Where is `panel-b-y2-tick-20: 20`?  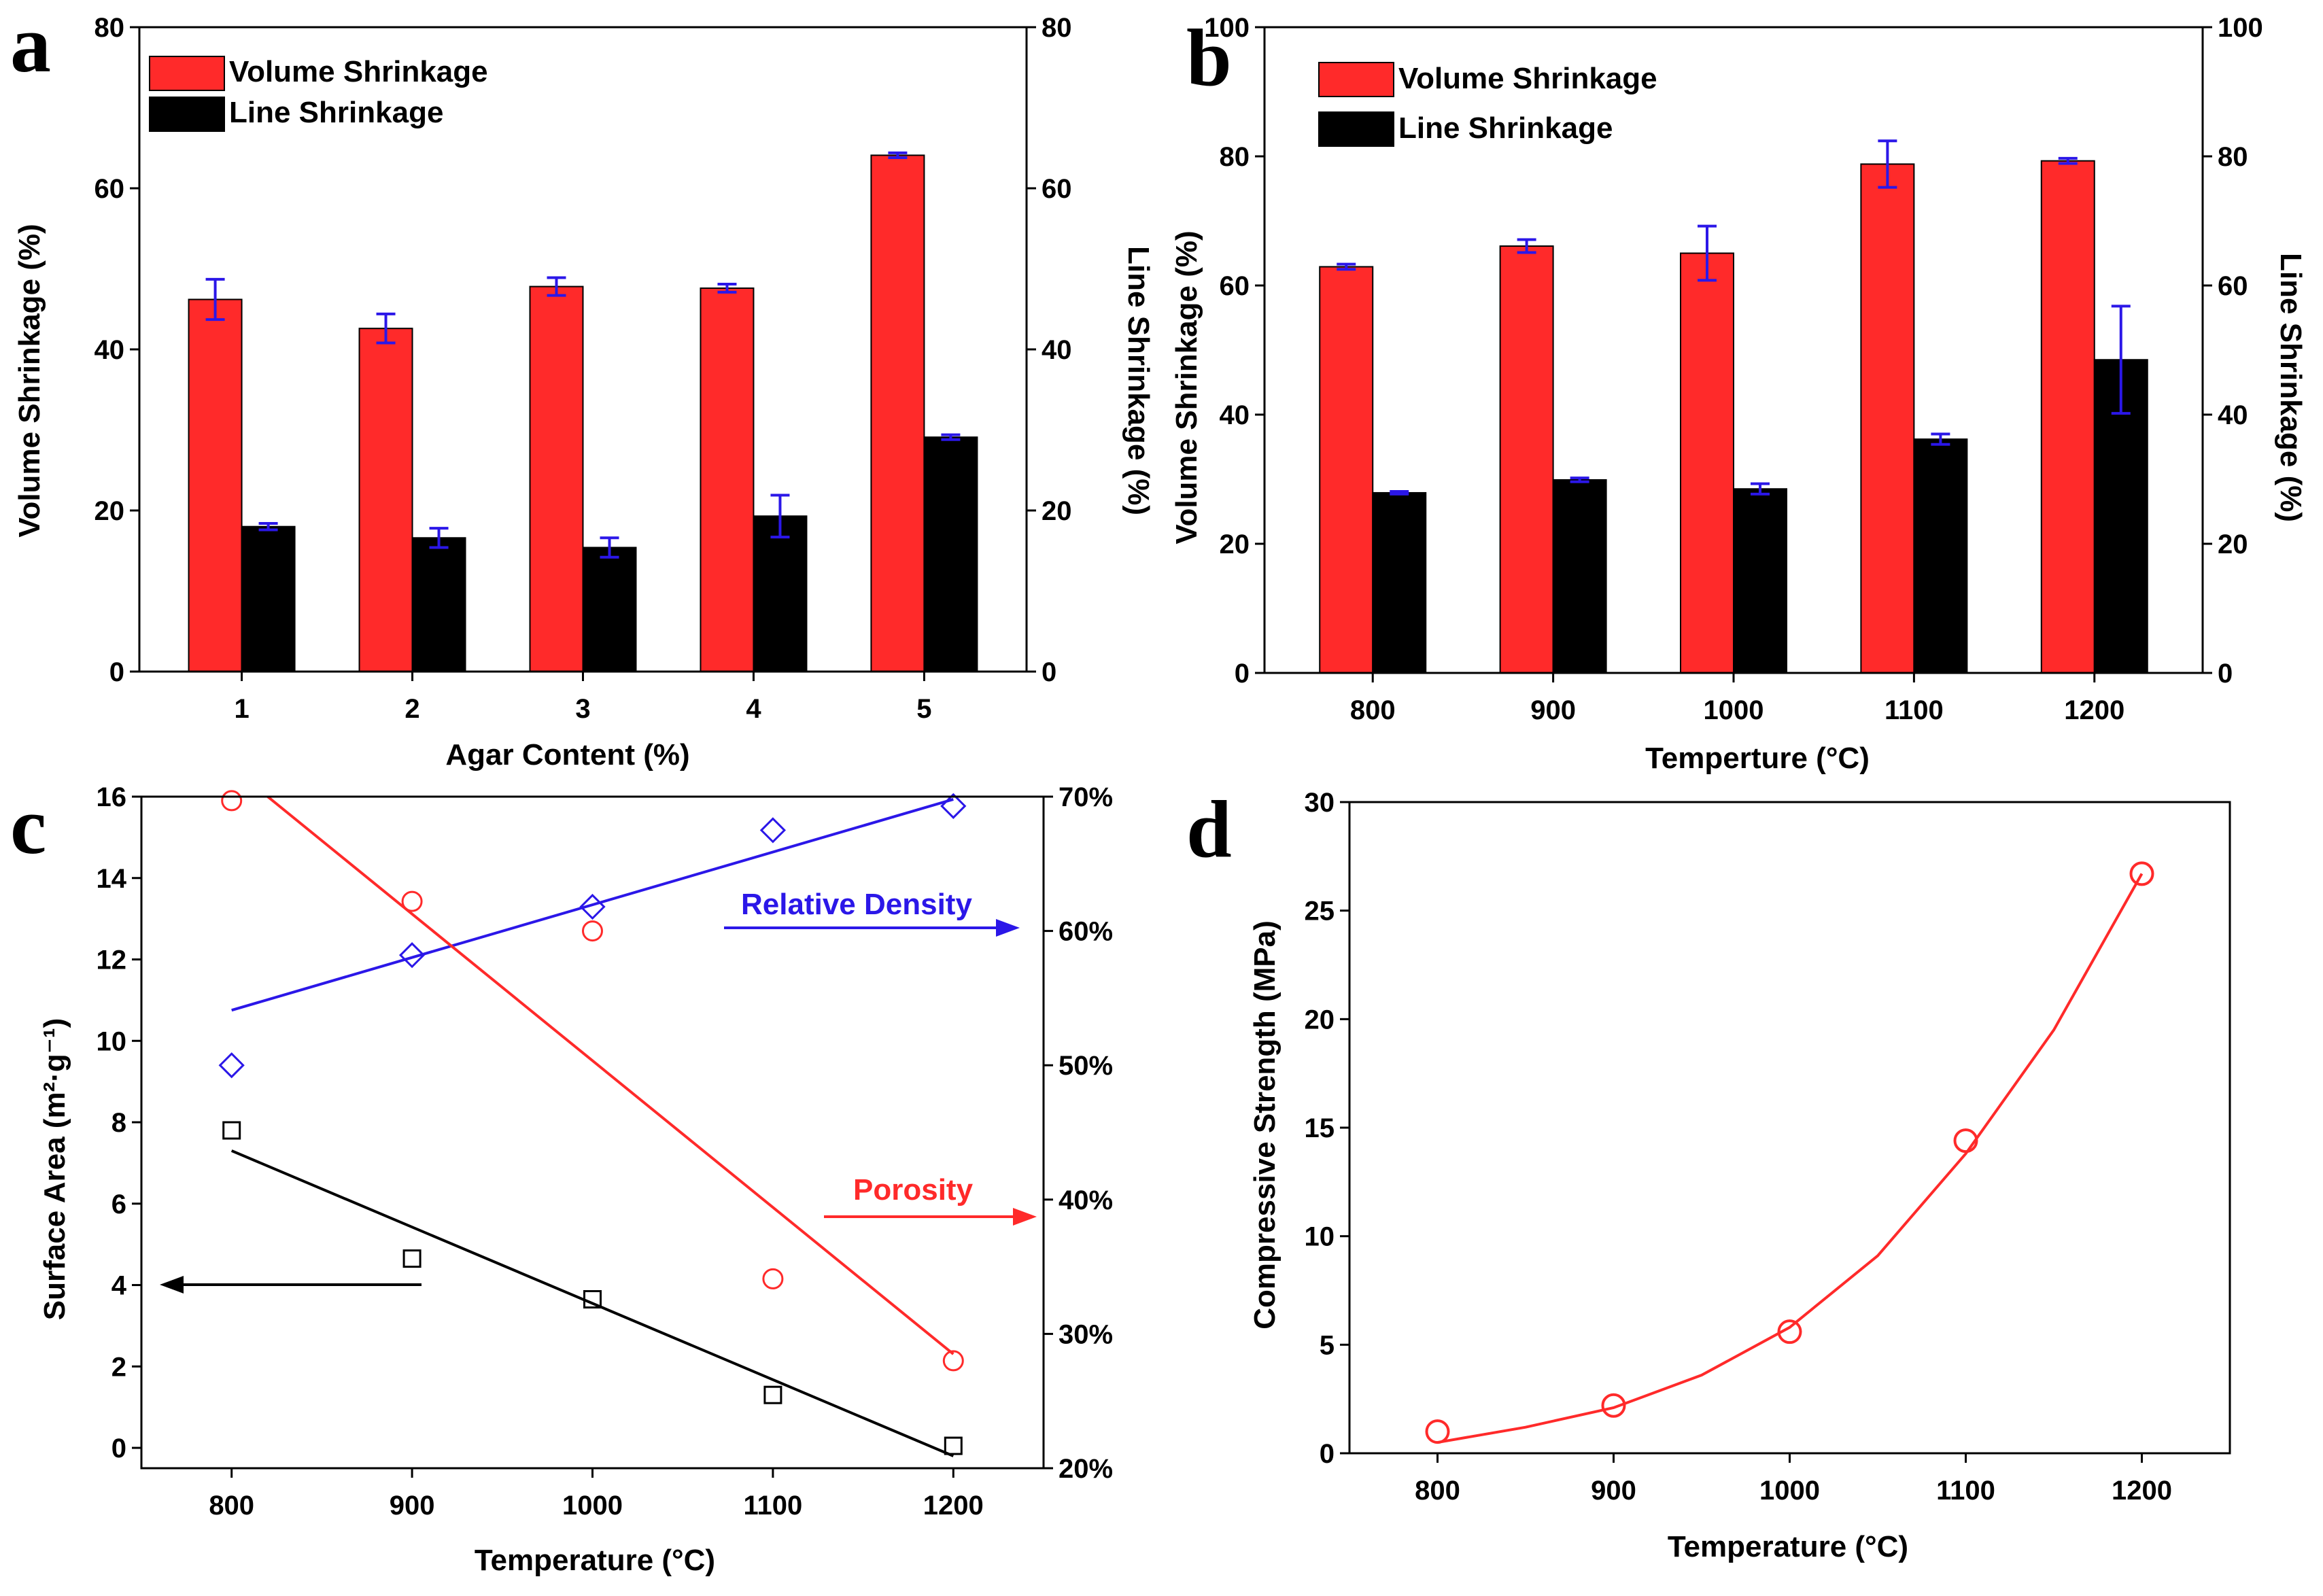 panel-b-y2-tick-20: 20 is located at coordinates (2233, 544).